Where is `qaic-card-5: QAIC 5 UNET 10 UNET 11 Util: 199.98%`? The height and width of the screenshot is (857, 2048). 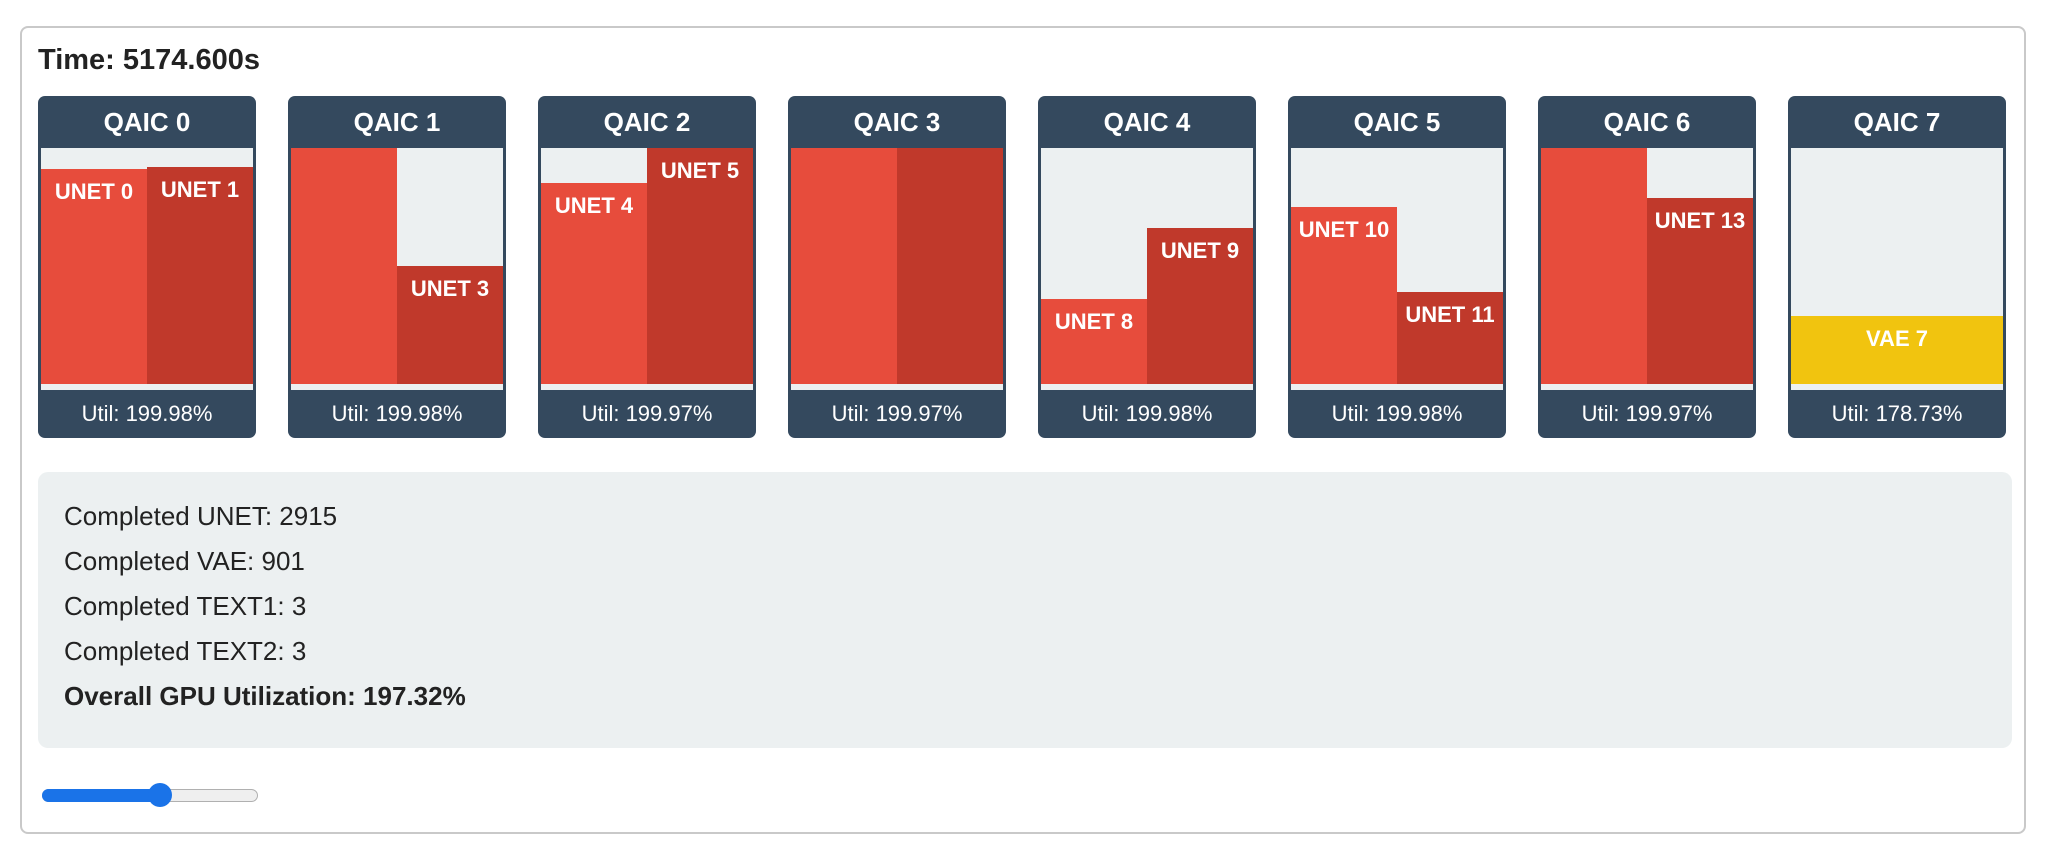
qaic-card-5: QAIC 5 UNET 10 UNET 11 Util: 199.98% is located at coordinates (1397, 267).